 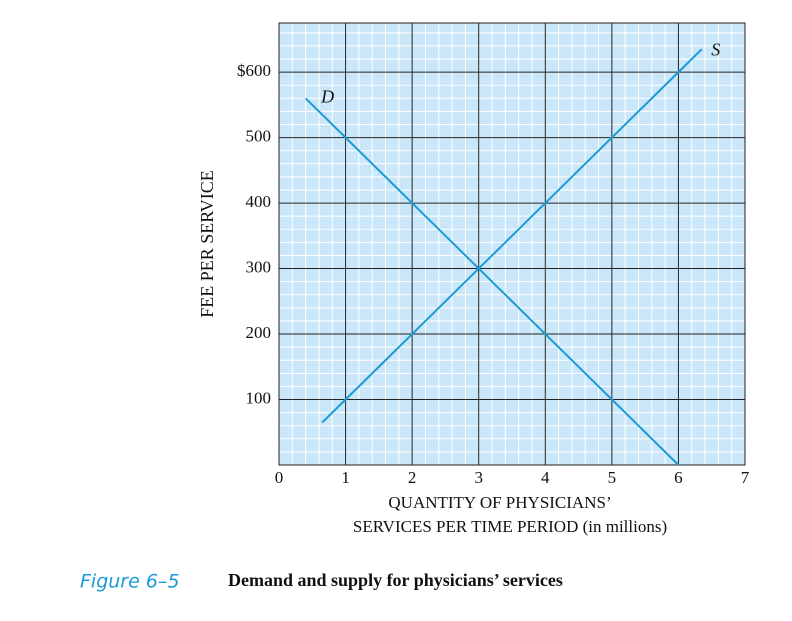 What do you see at coordinates (745, 477) in the screenshot?
I see `x-tick-label: 7` at bounding box center [745, 477].